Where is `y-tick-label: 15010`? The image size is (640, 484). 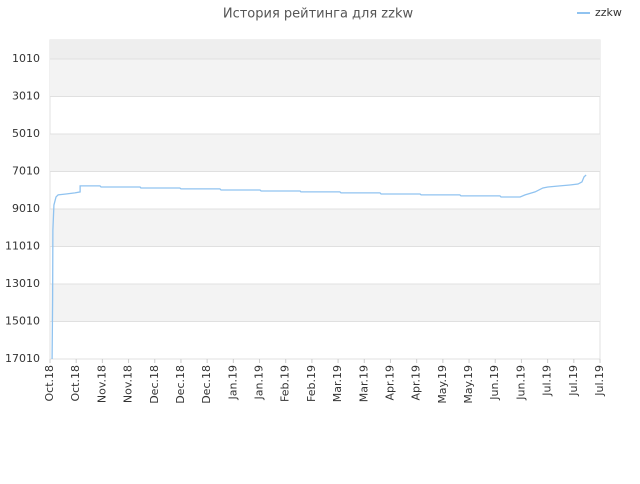 y-tick-label: 15010 is located at coordinates (22, 320).